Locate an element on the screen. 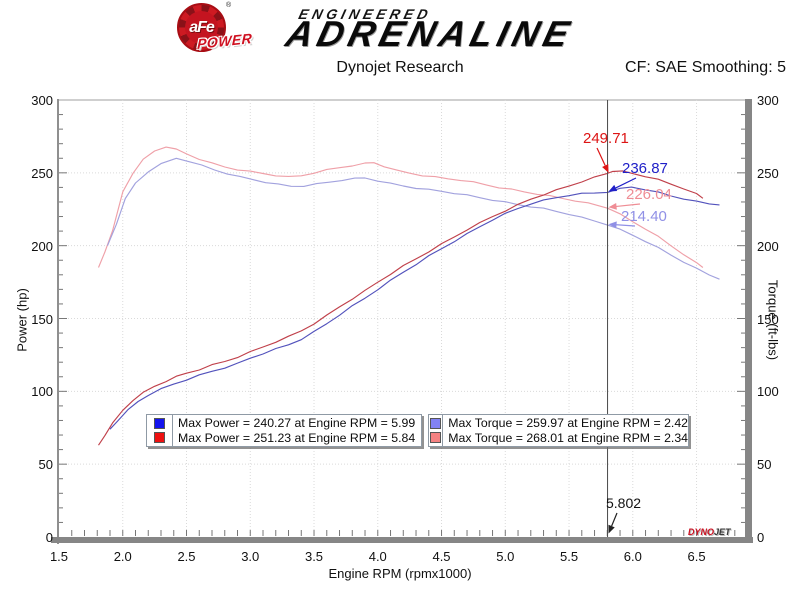 This screenshot has width=800, height=600. y-axis-left is located at coordinates (58, 321).